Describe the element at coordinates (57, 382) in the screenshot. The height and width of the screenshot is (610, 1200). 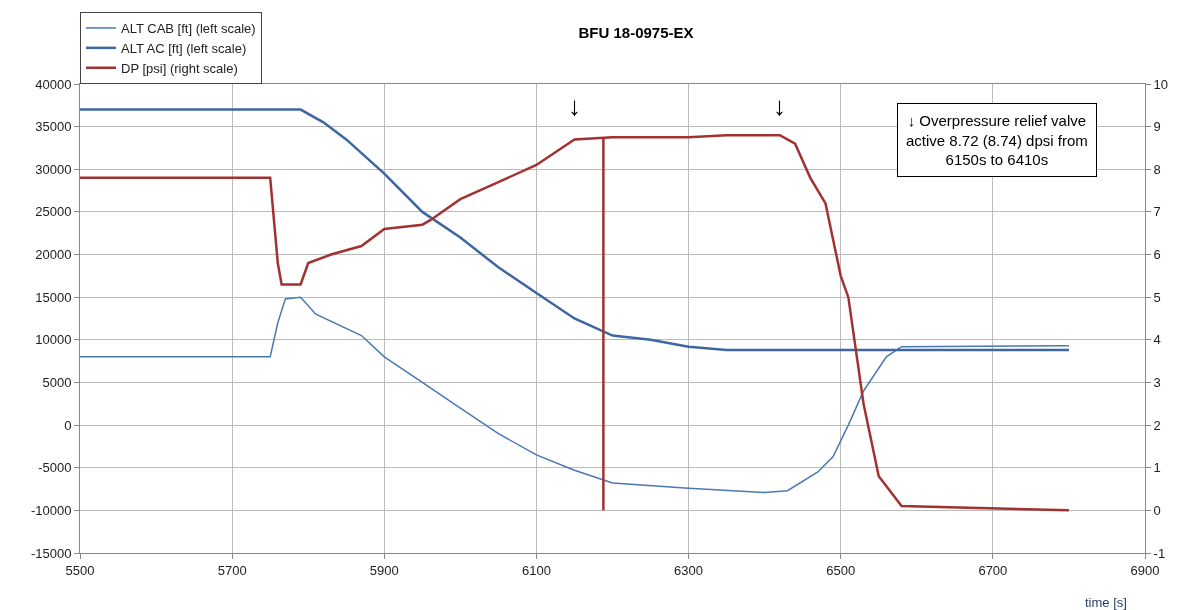
I see `y-tick-label: 5000` at that location.